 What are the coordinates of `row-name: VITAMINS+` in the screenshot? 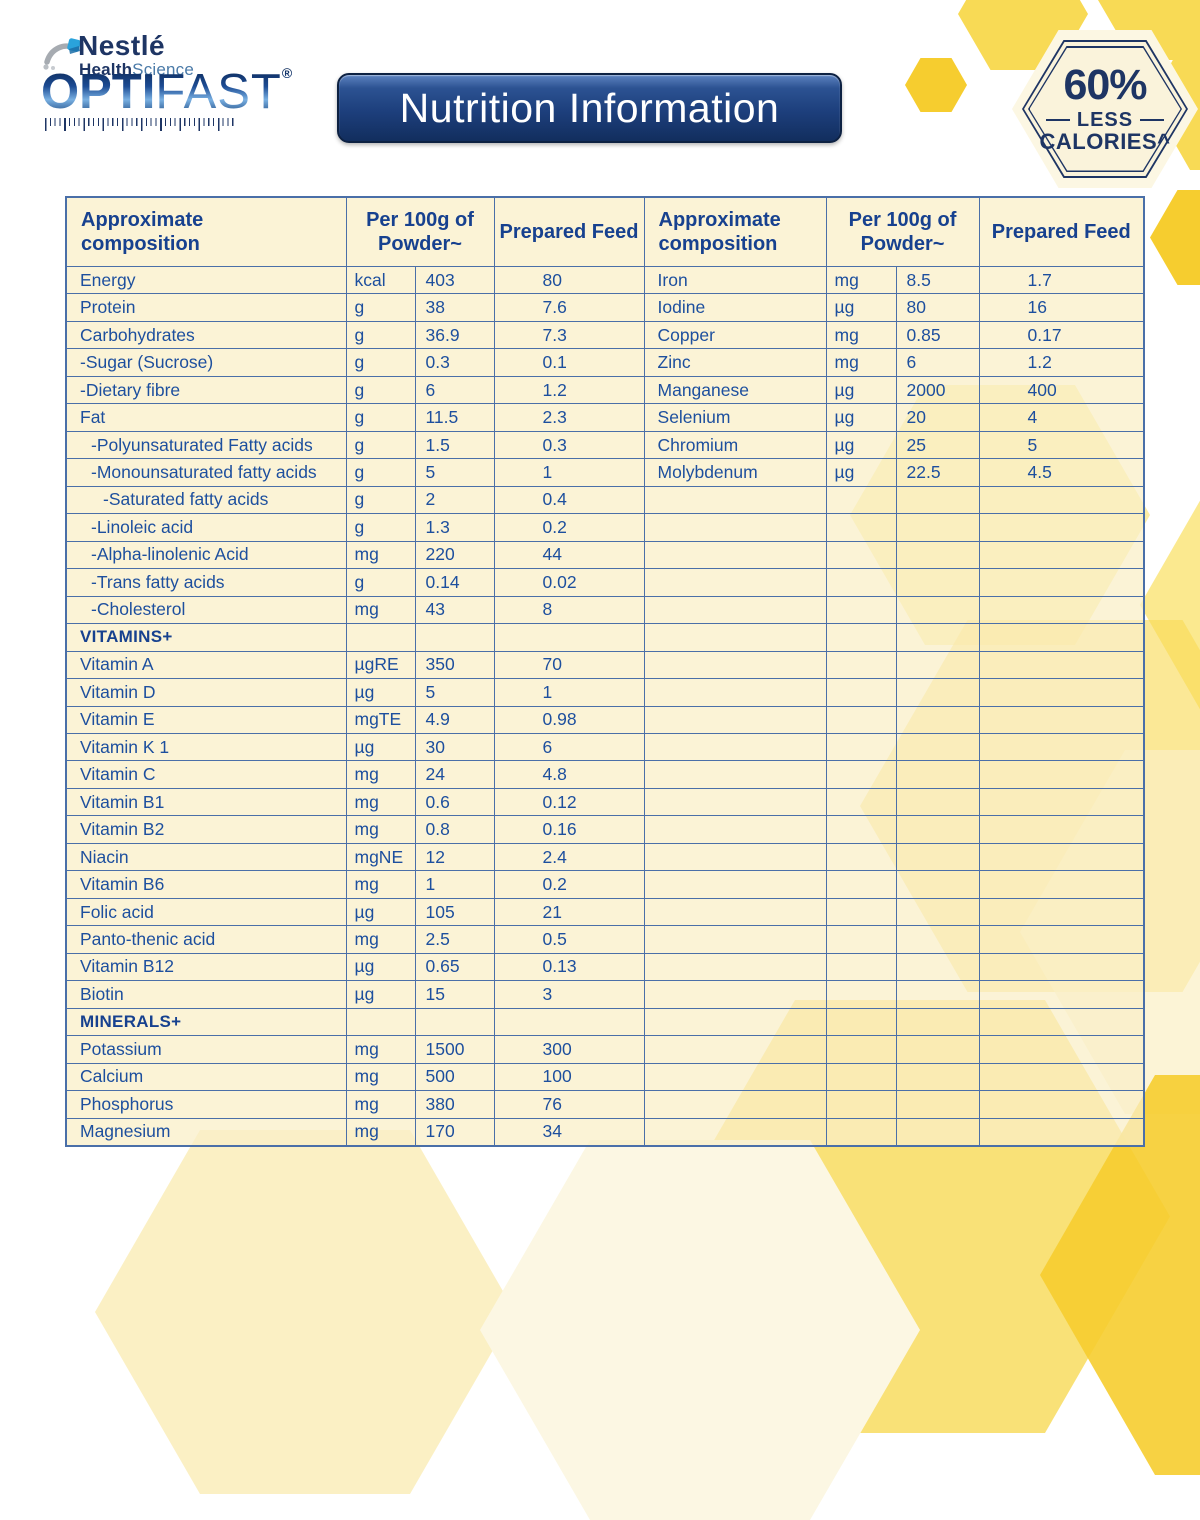 It's located at (206, 637).